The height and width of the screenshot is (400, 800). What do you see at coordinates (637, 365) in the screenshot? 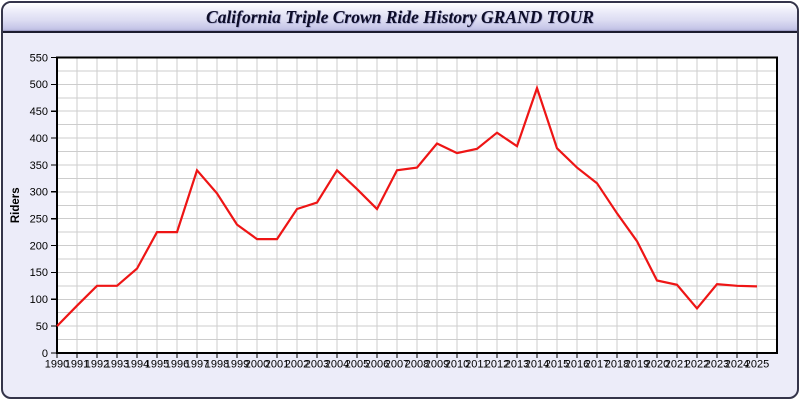
I see `svg-text: 2019` at bounding box center [637, 365].